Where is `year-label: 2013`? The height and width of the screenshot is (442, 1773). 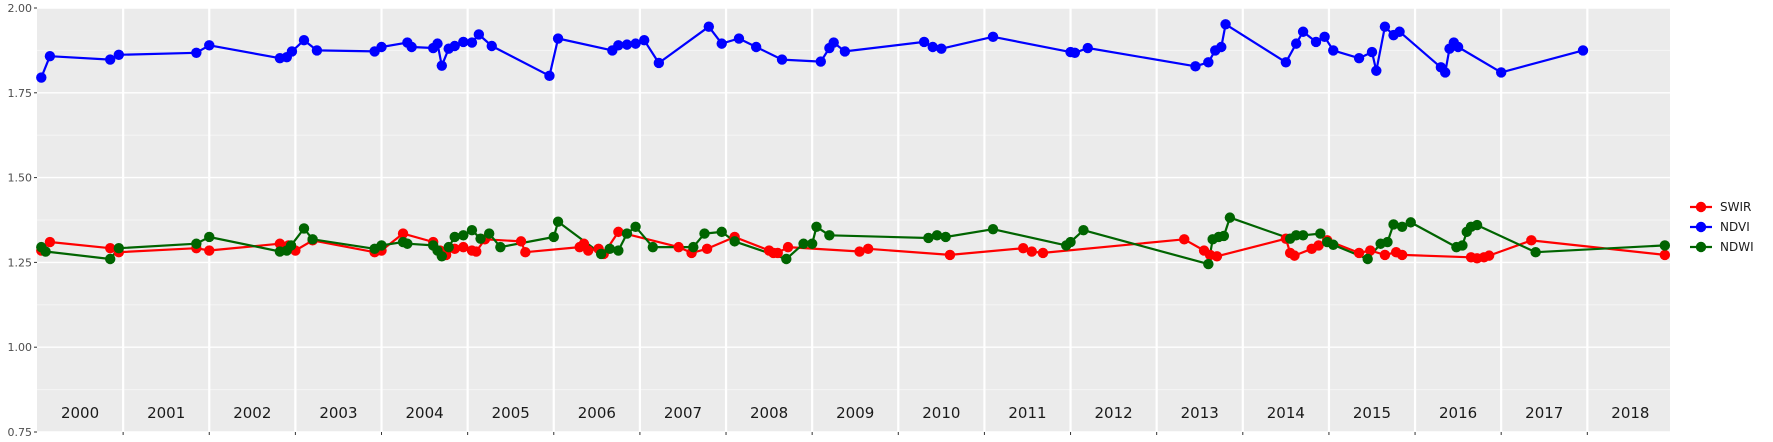
year-label: 2013 is located at coordinates (1200, 413).